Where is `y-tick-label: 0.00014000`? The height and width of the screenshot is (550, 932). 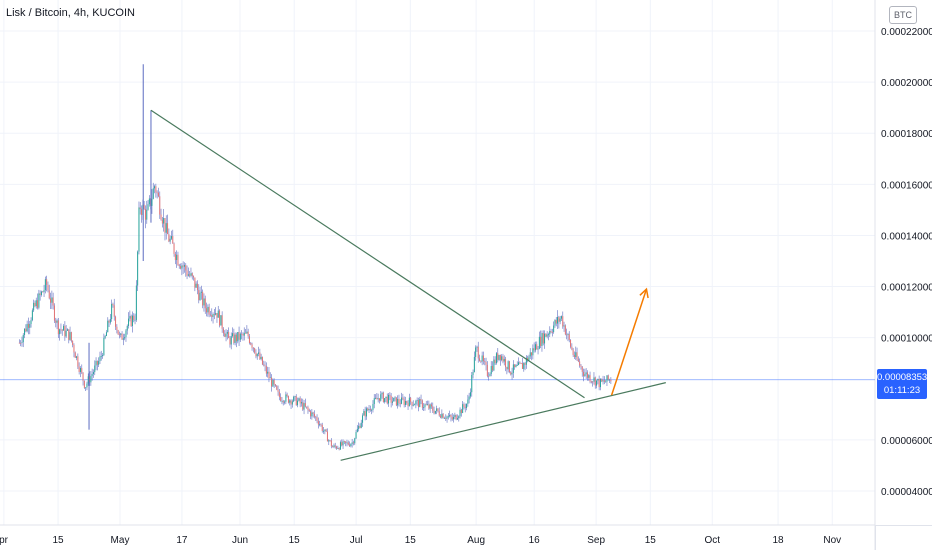
y-tick-label: 0.00014000 is located at coordinates (906, 236).